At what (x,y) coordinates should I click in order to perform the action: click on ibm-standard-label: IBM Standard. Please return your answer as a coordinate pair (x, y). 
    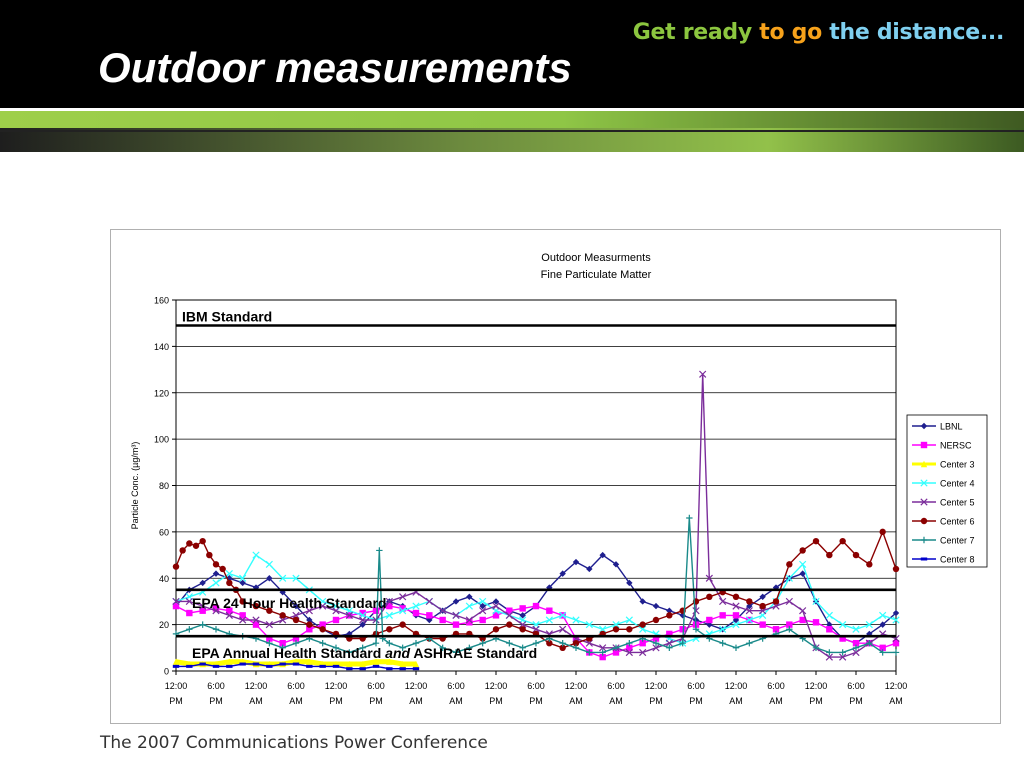
    Looking at the image, I should click on (227, 317).